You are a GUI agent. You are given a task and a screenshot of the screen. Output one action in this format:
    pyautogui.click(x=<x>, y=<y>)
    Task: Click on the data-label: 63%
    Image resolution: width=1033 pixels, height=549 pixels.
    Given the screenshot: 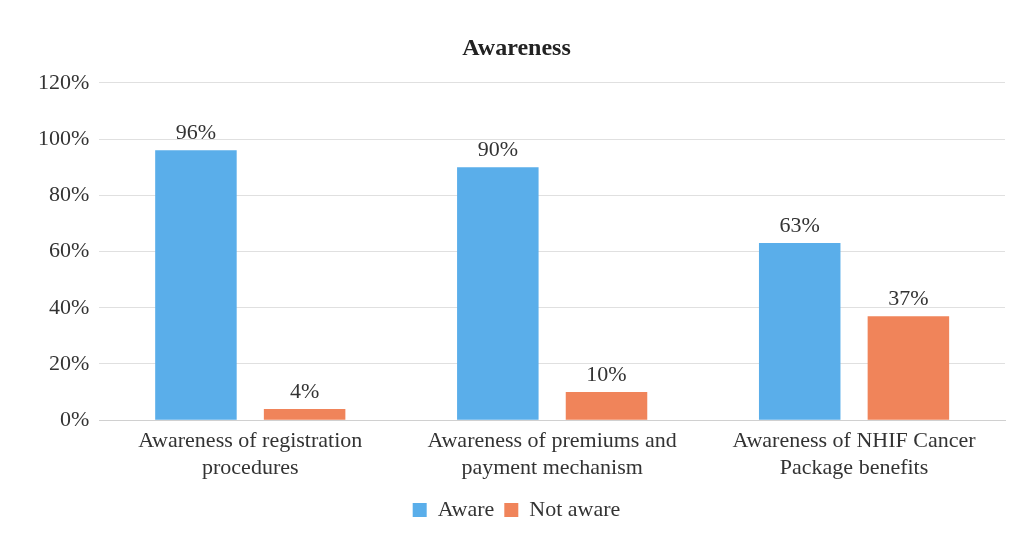 What is the action you would take?
    pyautogui.click(x=799, y=224)
    